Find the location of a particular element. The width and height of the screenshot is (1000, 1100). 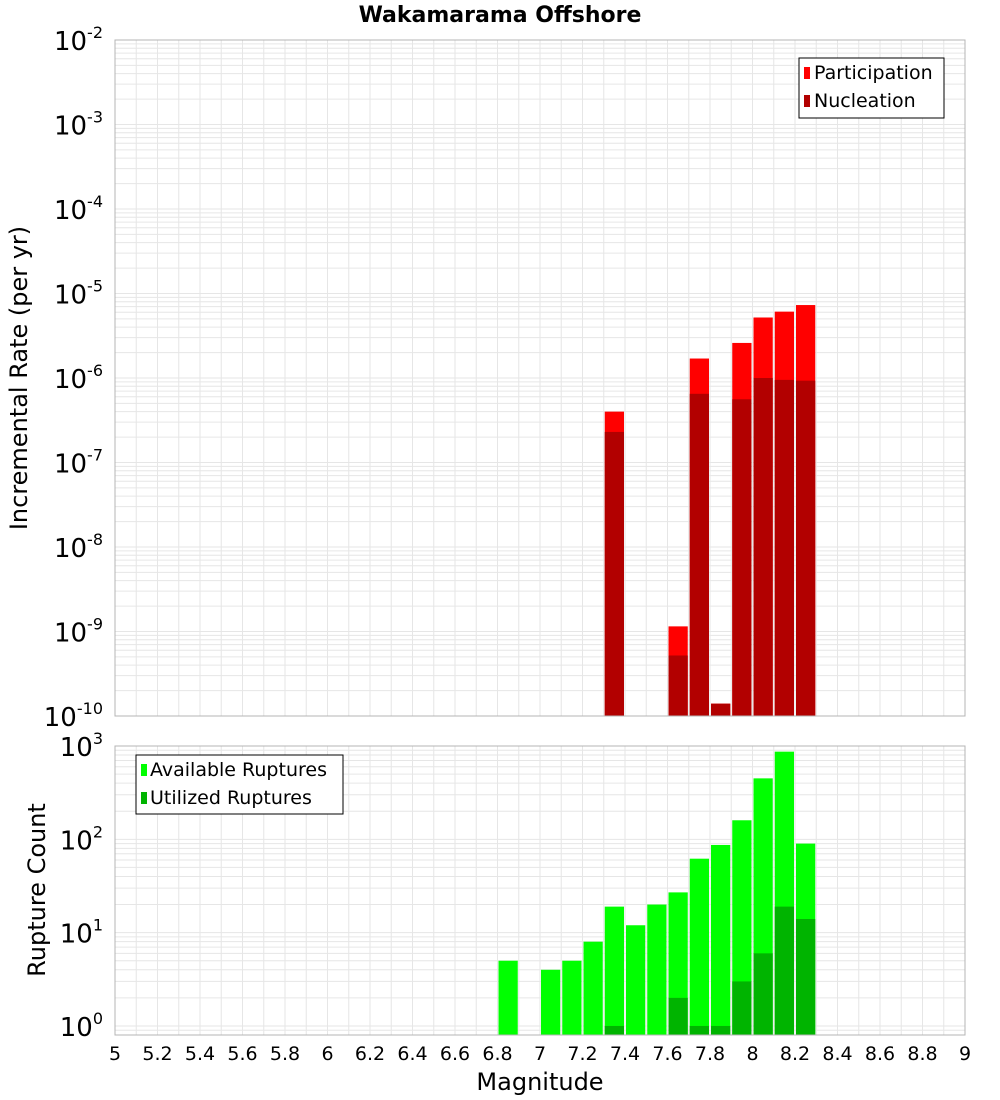

top-legend: Participation Nucleation is located at coordinates (871, 88).